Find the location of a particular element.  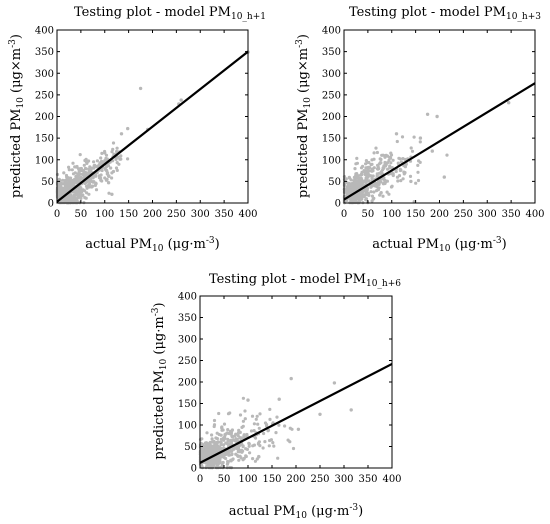

x-axis-label-tail: ) is located at coordinates (360, 511).